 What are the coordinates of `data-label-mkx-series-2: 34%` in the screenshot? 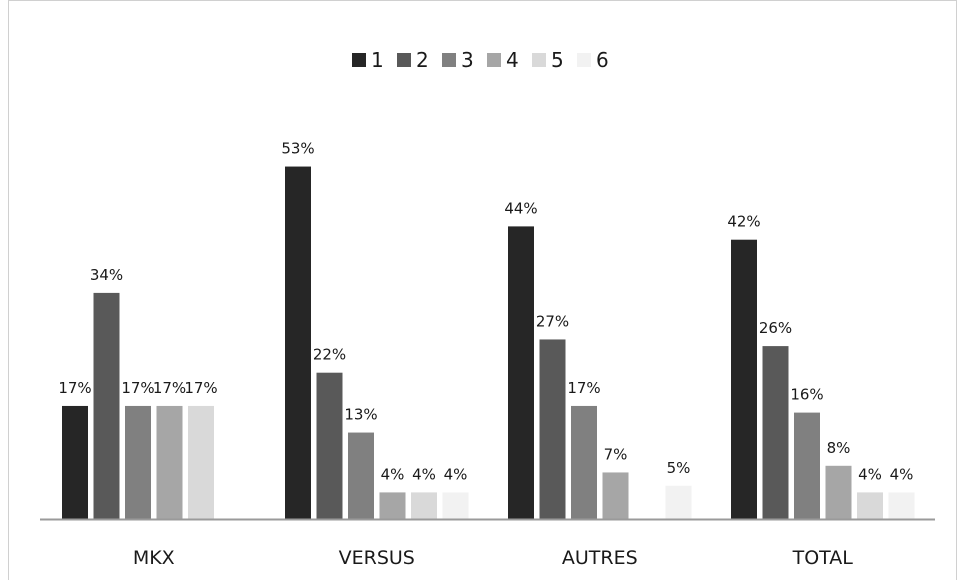 It's located at (106, 275).